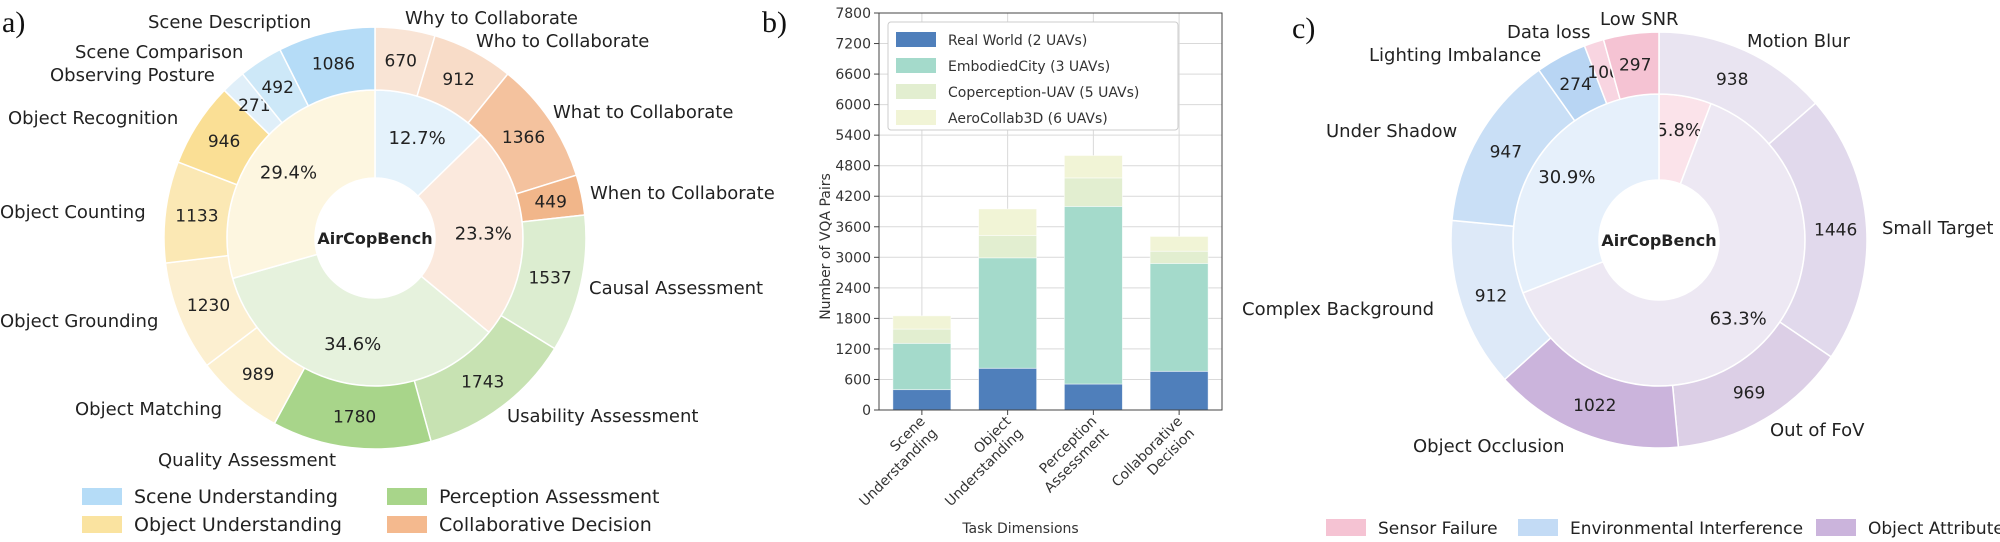 The image size is (2000, 542). What do you see at coordinates (853, 167) in the screenshot?
I see `y-tick-label: 4800` at bounding box center [853, 167].